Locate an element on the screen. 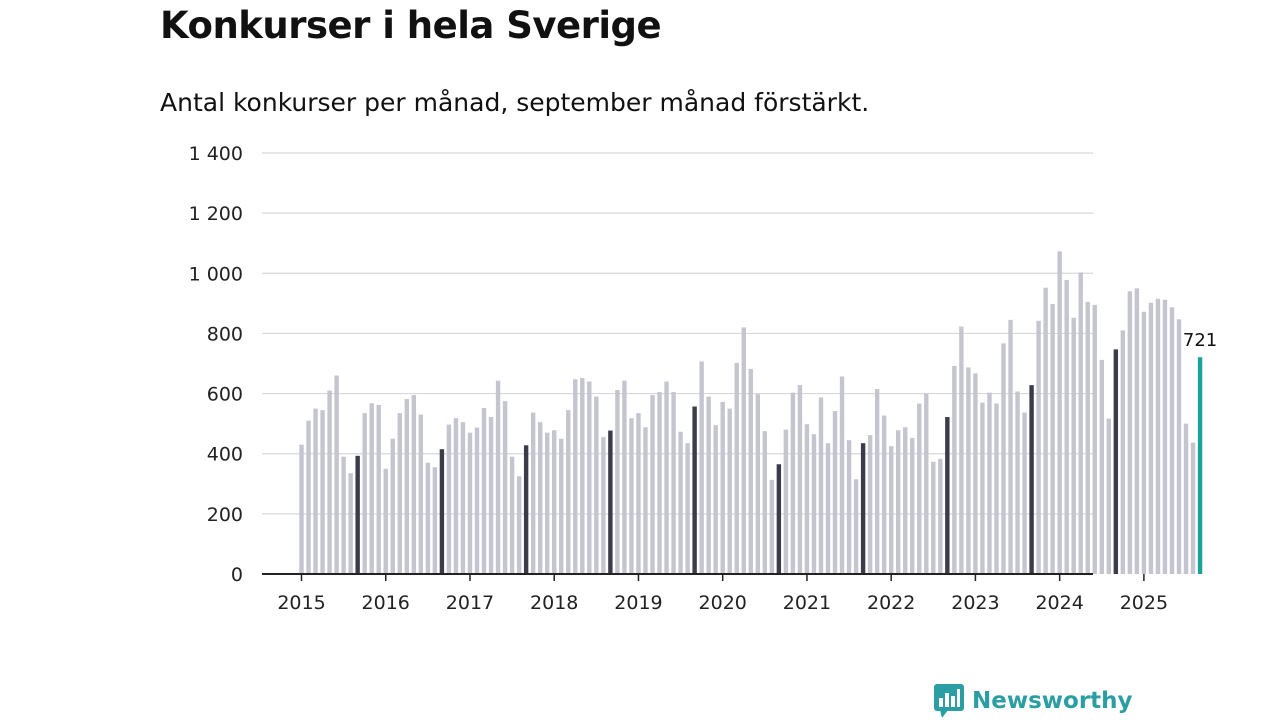  y-tick-label: 400 is located at coordinates (225, 455).